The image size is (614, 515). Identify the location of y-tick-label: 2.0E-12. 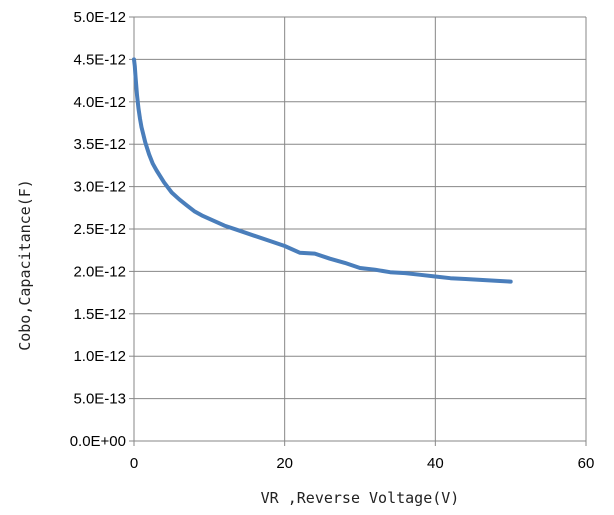
(99, 271).